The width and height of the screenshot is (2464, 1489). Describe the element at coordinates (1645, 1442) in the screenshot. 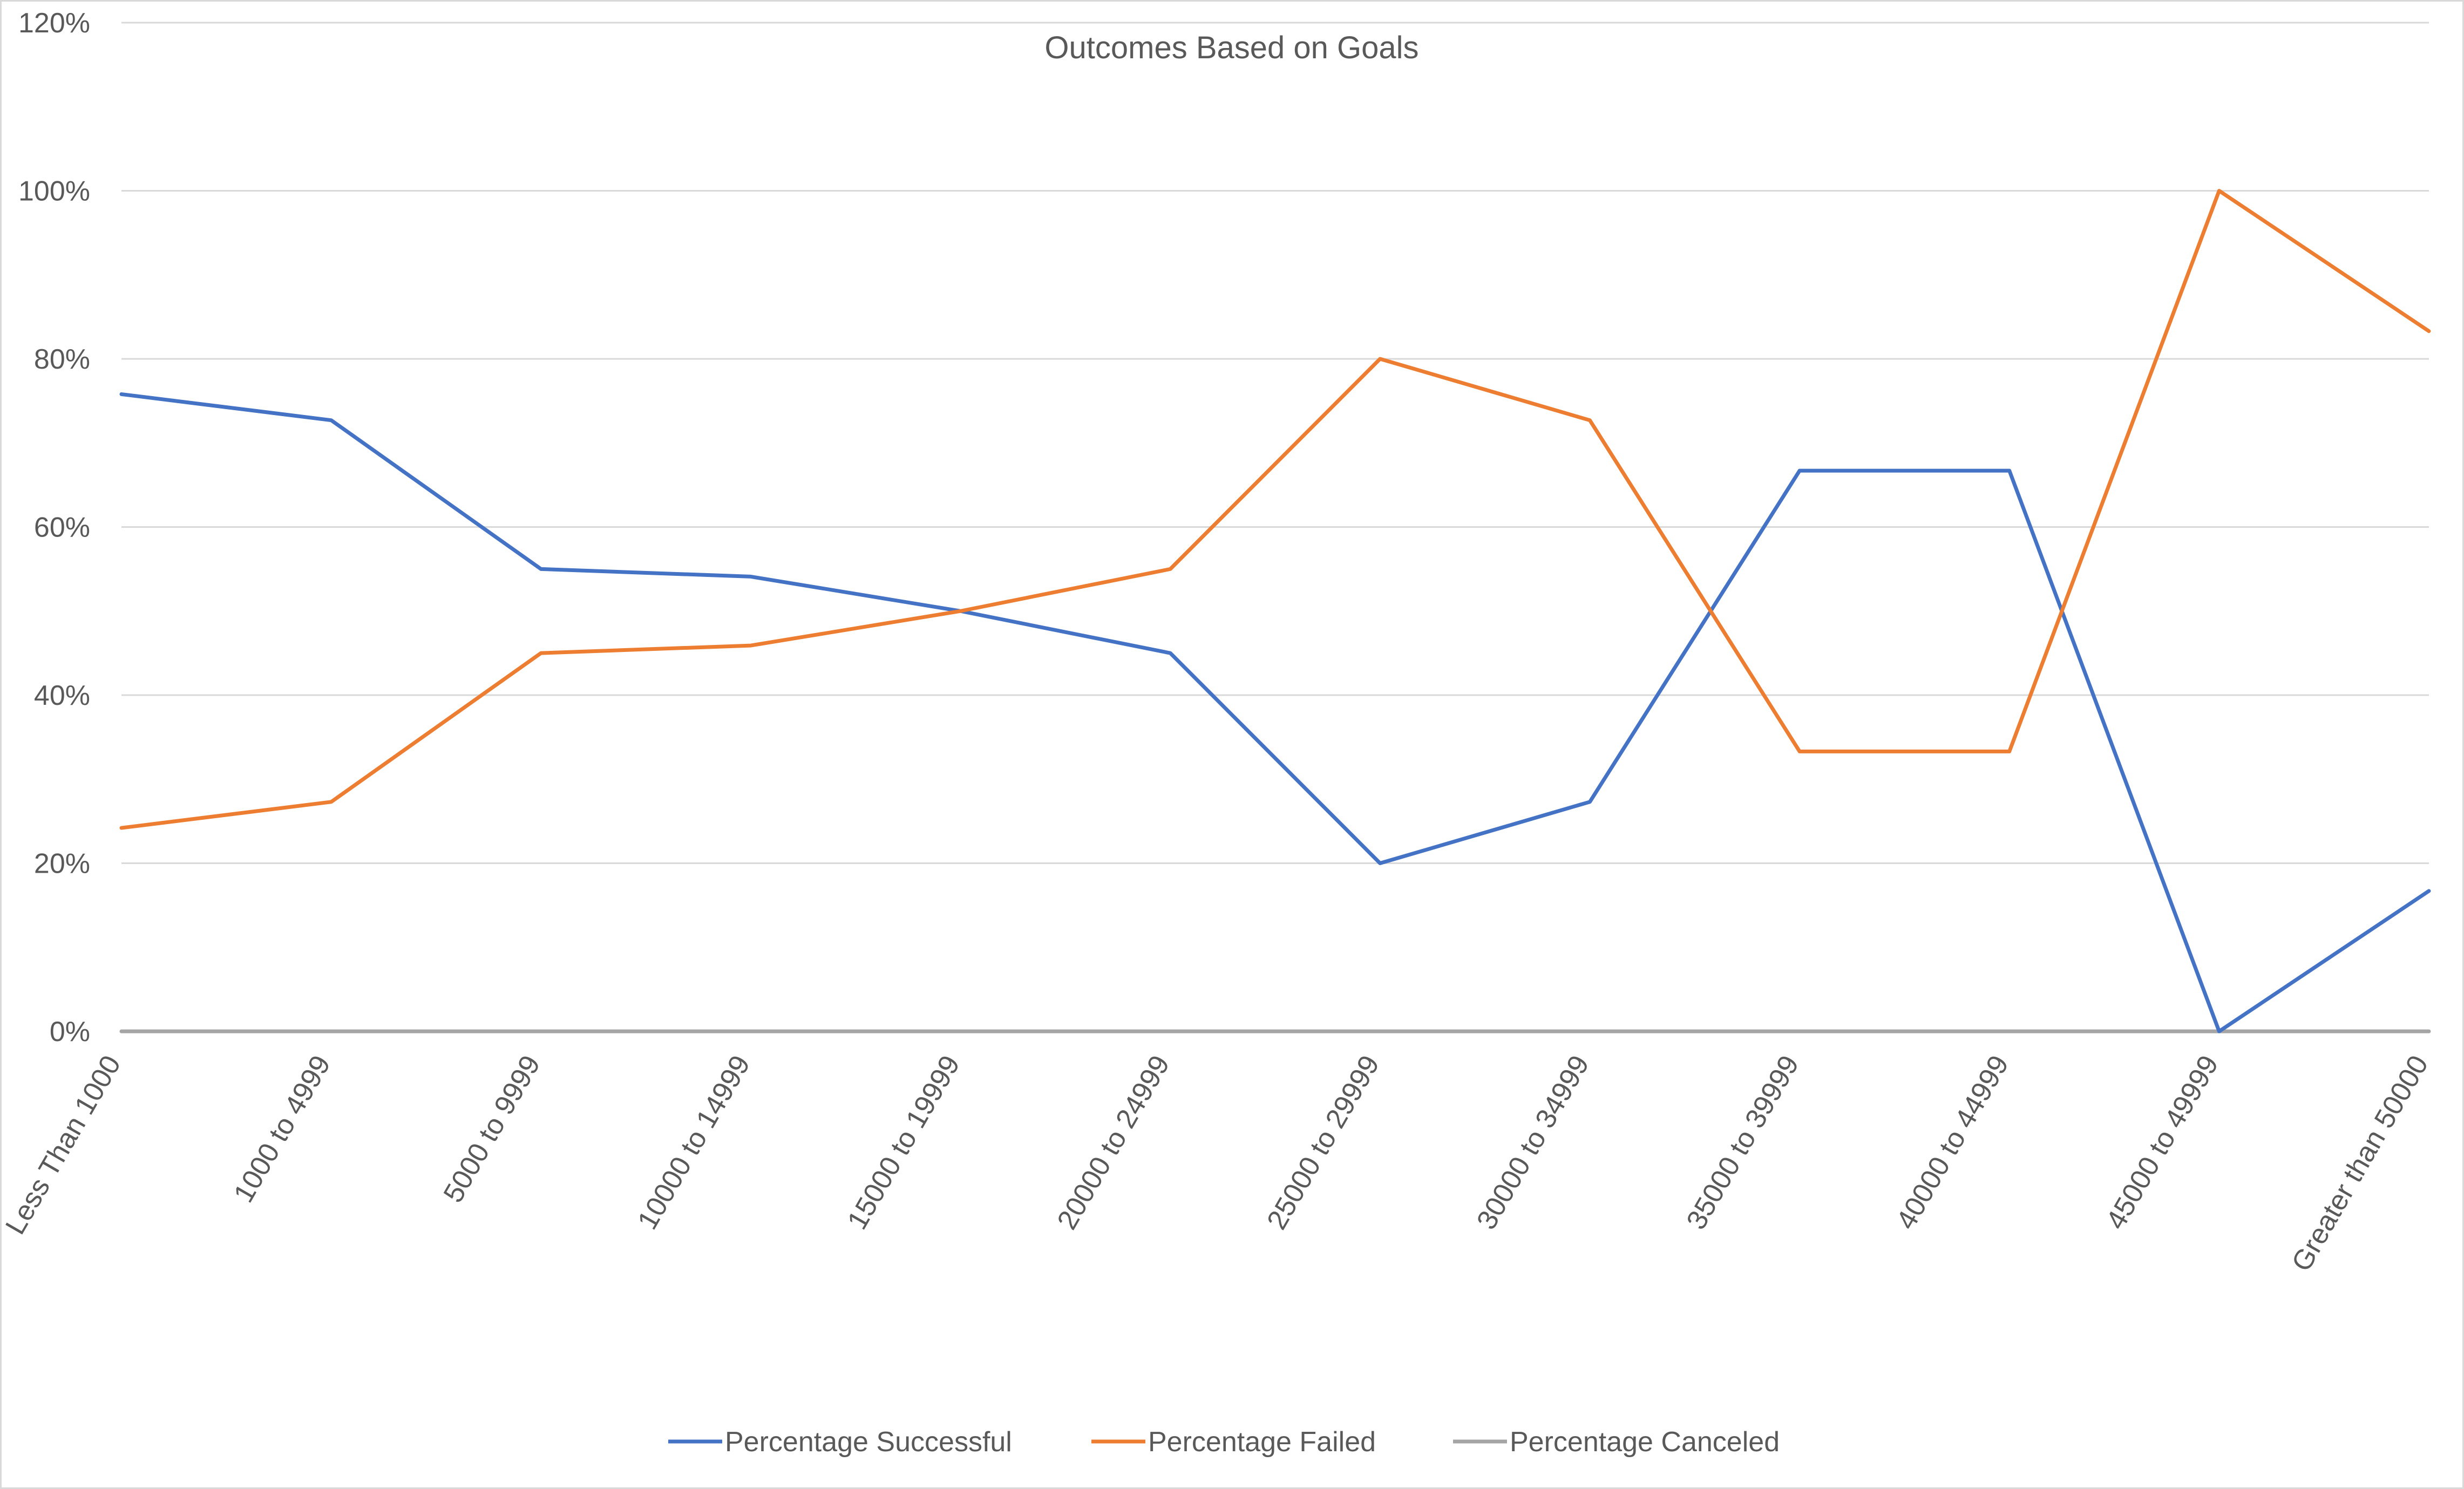

I see `legend-label: Percentage Canceled` at that location.